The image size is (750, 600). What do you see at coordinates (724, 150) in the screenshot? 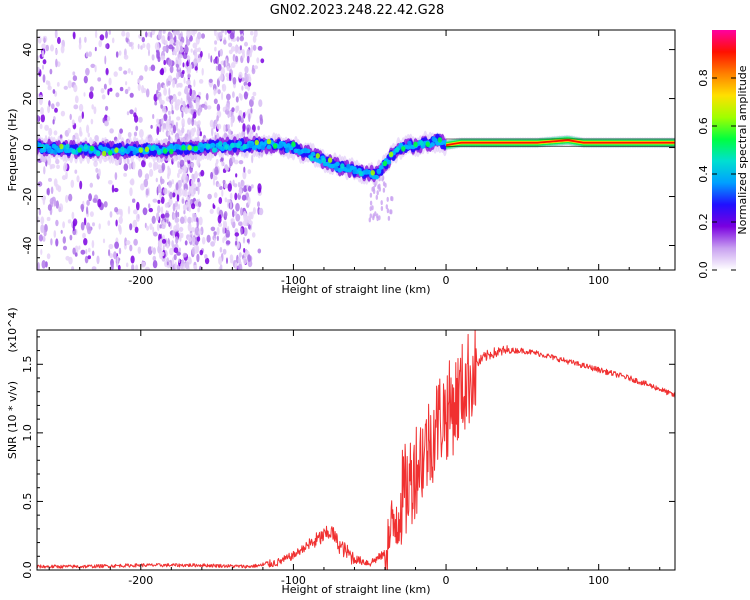
I see `colorbar-gradient` at bounding box center [724, 150].